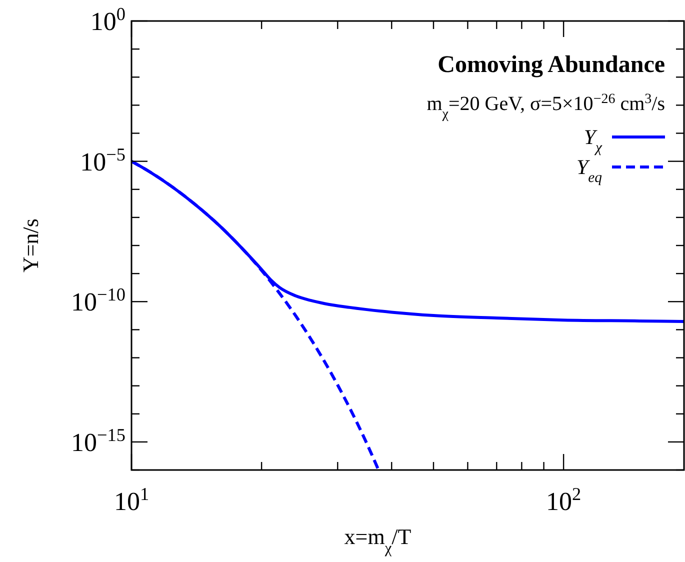 This screenshot has height=562, width=685. What do you see at coordinates (98, 440) in the screenshot?
I see `y-tick-label: 10$^{−15}$` at bounding box center [98, 440].